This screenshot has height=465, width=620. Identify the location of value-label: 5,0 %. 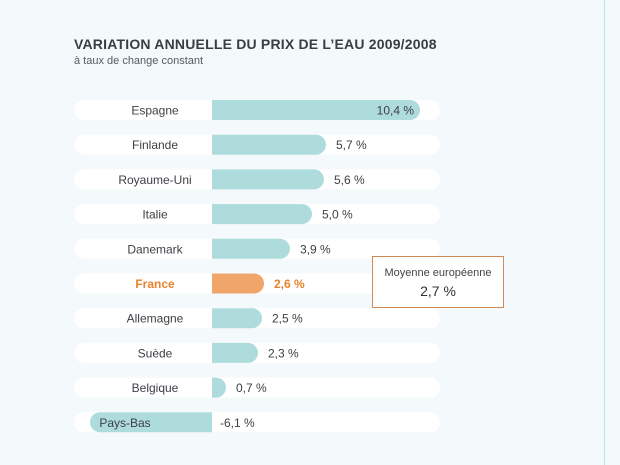
(337, 215).